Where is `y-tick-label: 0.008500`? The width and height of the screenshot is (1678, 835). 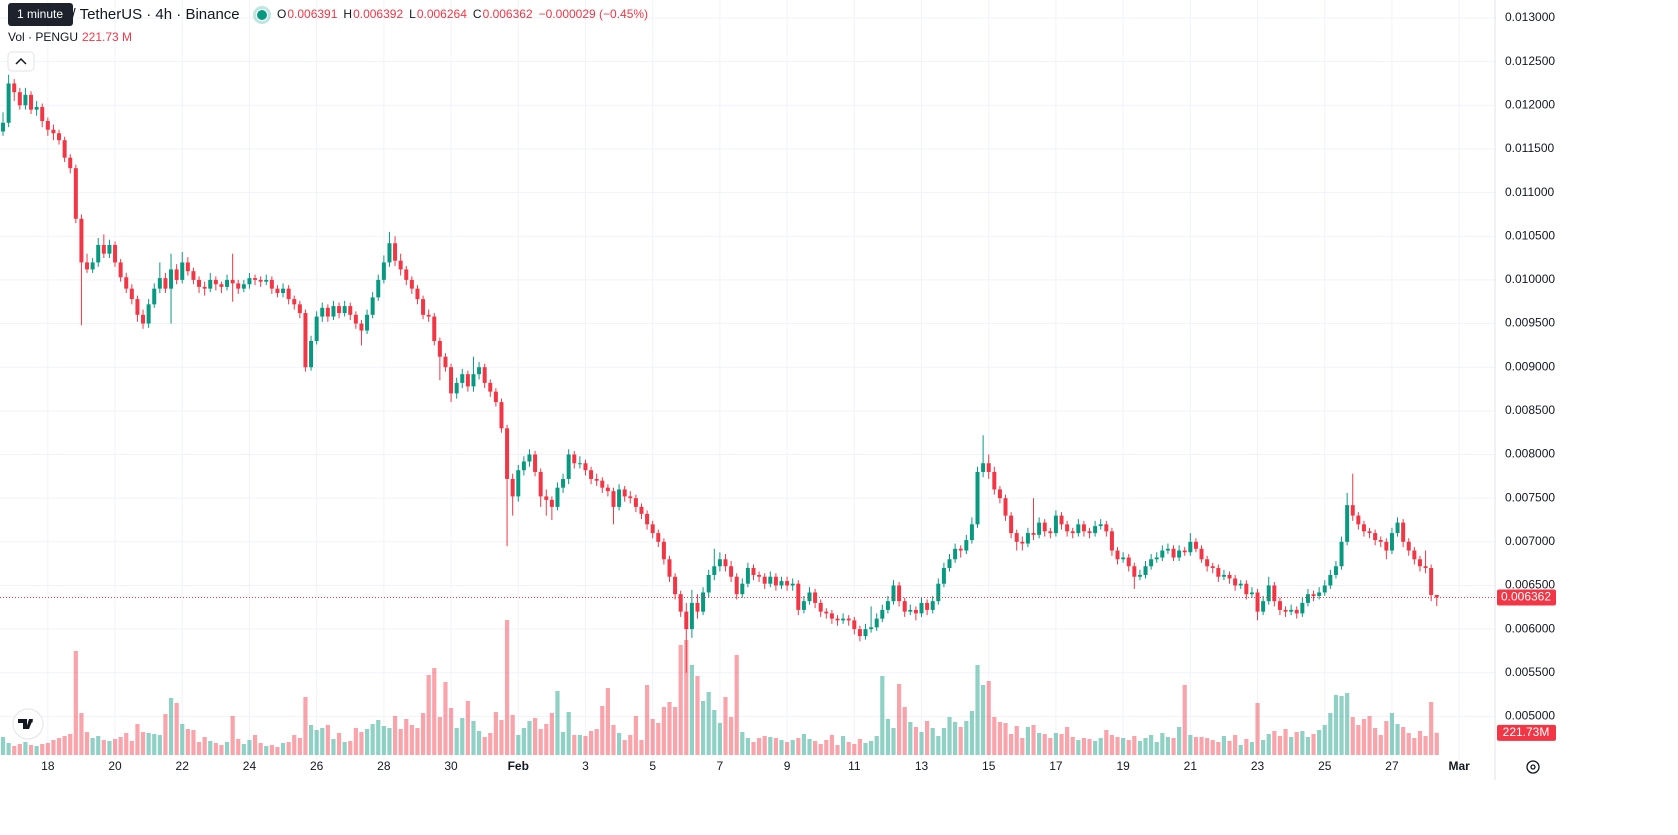
y-tick-label: 0.008500 is located at coordinates (1530, 410).